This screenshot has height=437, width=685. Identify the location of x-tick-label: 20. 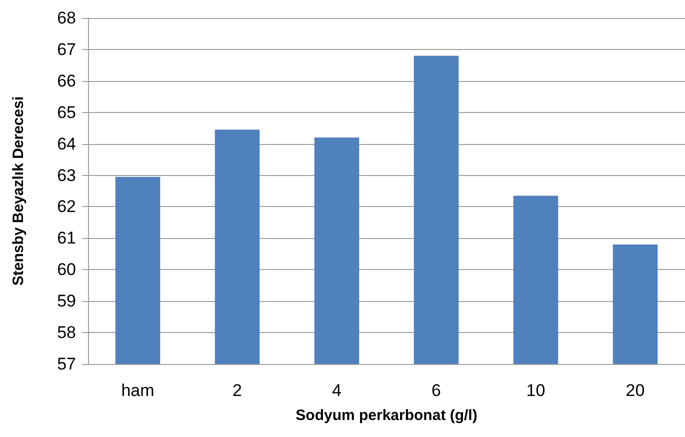
(635, 390).